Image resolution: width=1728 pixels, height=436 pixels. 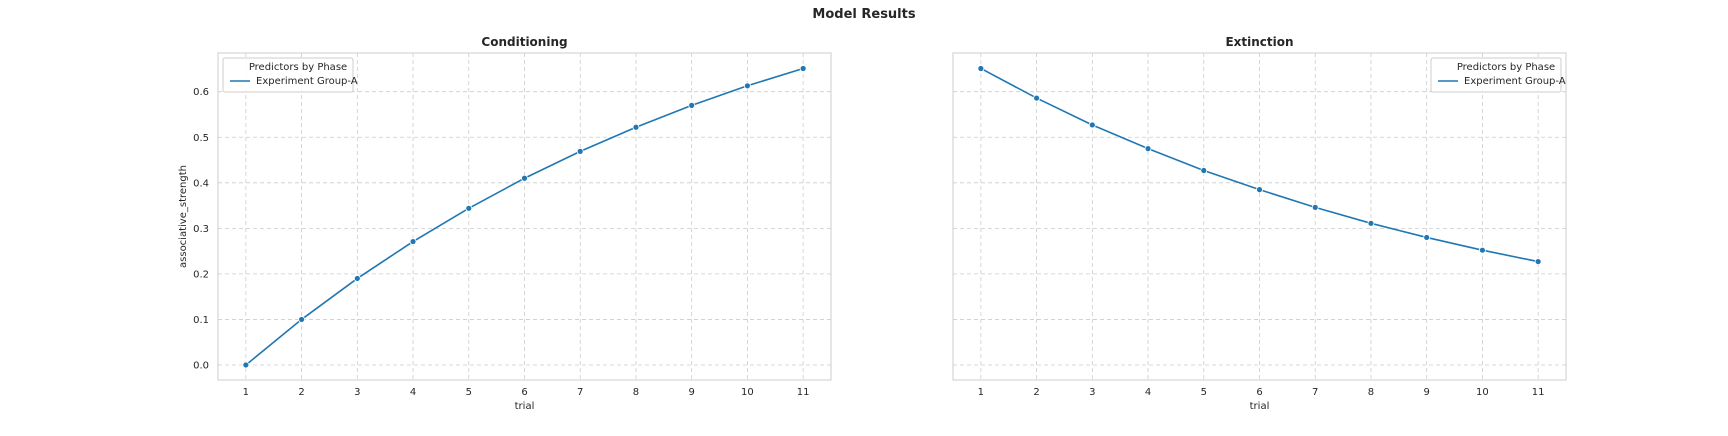 What do you see at coordinates (201, 183) in the screenshot?
I see `y-tick-label: 0.4` at bounding box center [201, 183].